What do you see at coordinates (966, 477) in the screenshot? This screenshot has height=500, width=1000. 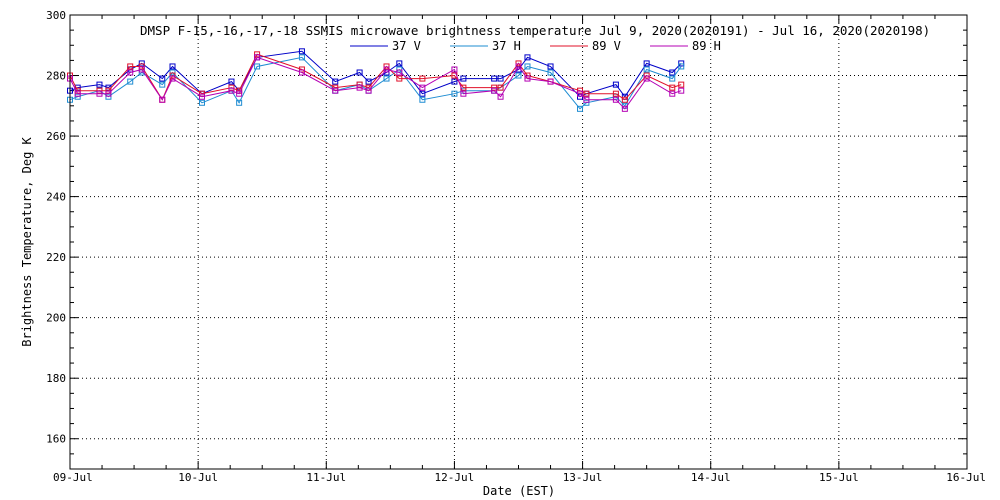 I see `x-tick-label: 16-Jul` at bounding box center [966, 477].